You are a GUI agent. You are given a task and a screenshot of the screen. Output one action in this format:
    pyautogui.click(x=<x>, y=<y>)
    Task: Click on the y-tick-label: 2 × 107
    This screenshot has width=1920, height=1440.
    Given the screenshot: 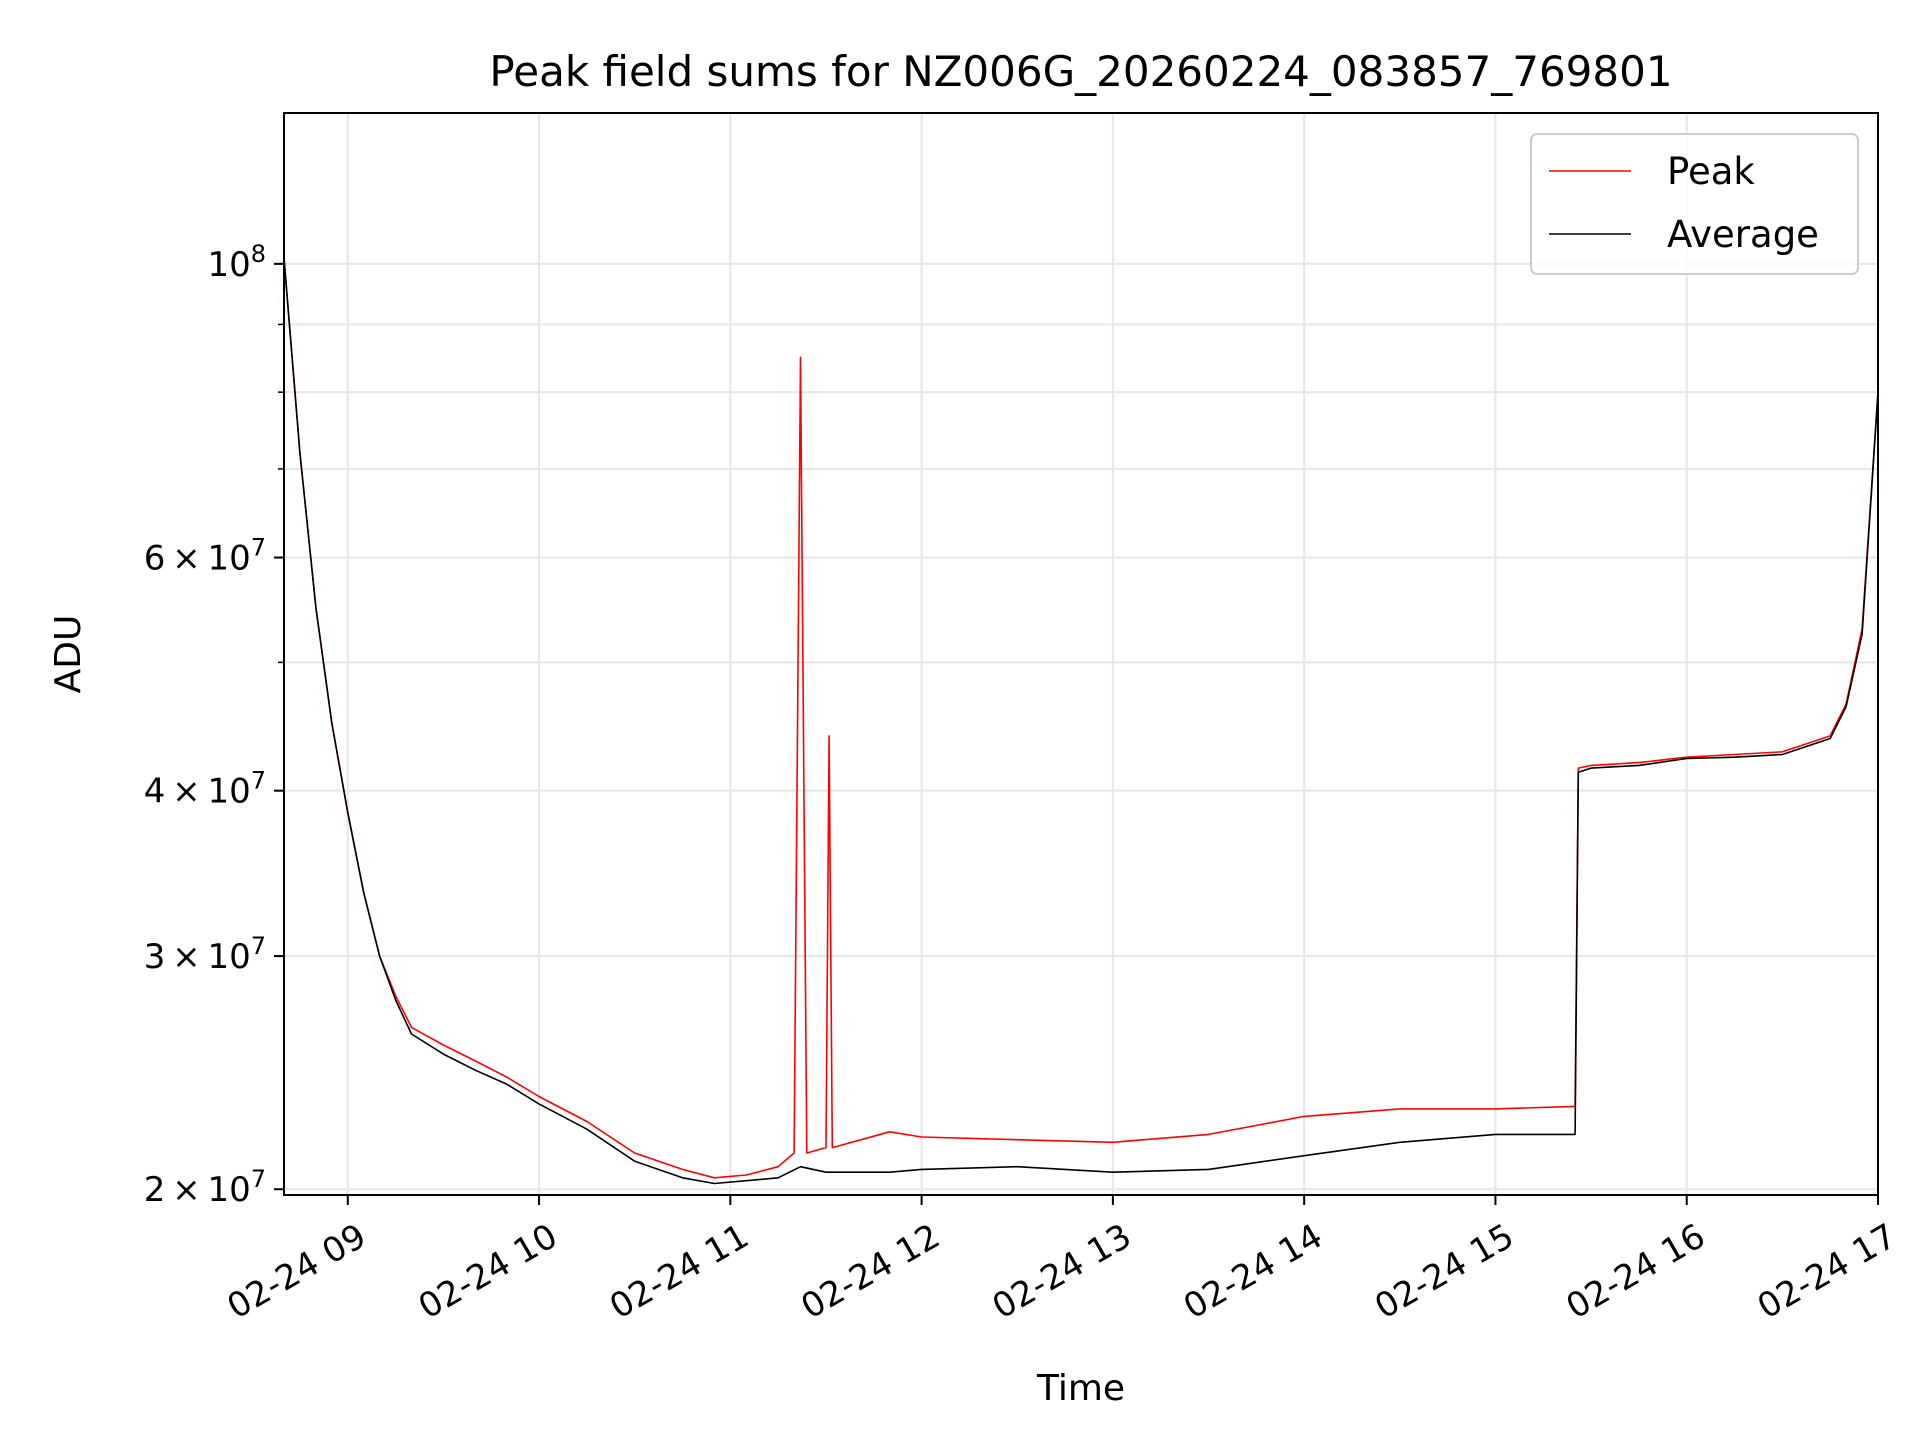 What is the action you would take?
    pyautogui.click(x=205, y=1187)
    